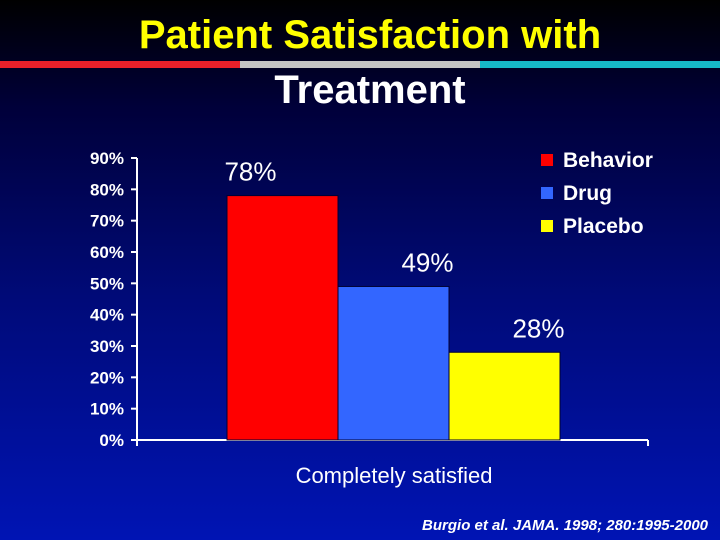  I want to click on y-tick-label: 20%, so click(107, 377).